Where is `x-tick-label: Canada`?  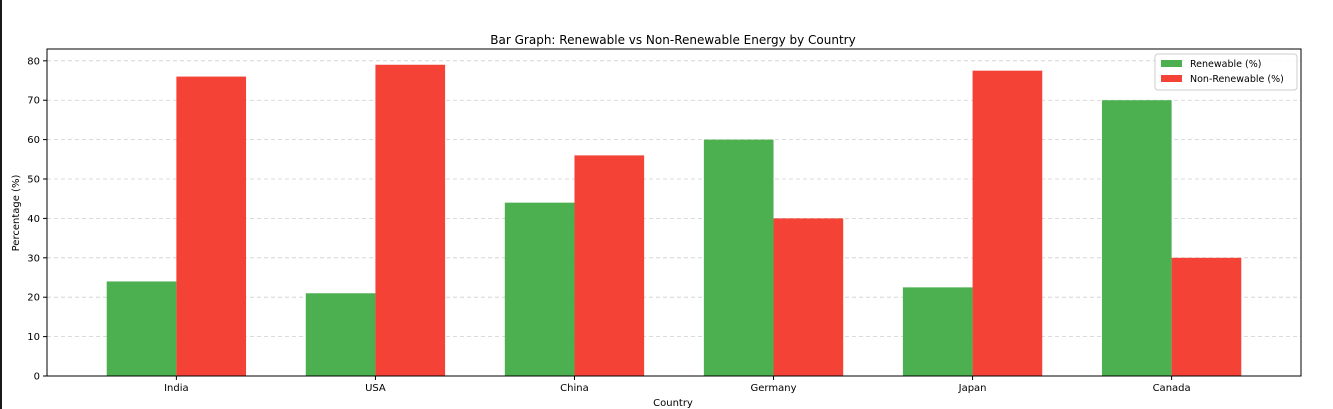
x-tick-label: Canada is located at coordinates (1172, 388).